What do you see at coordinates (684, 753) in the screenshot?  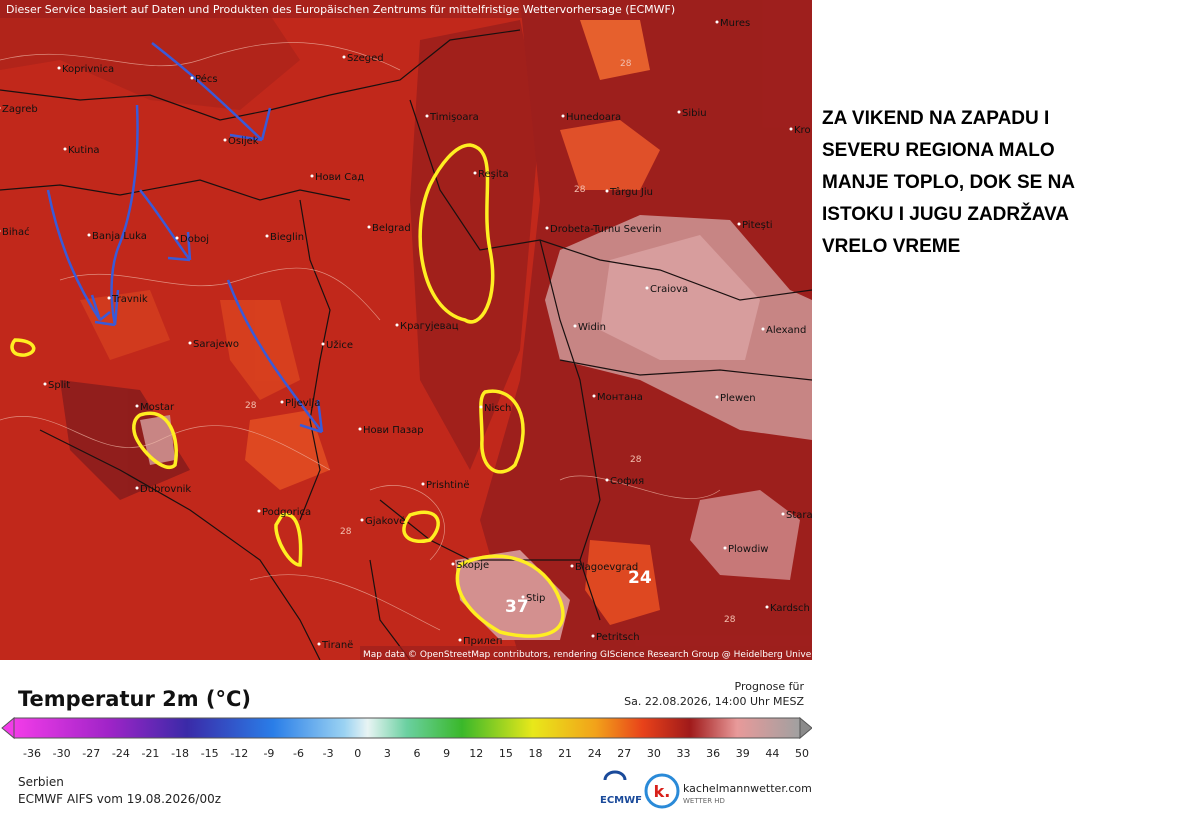 I see `colorbar-tick-label: 33` at bounding box center [684, 753].